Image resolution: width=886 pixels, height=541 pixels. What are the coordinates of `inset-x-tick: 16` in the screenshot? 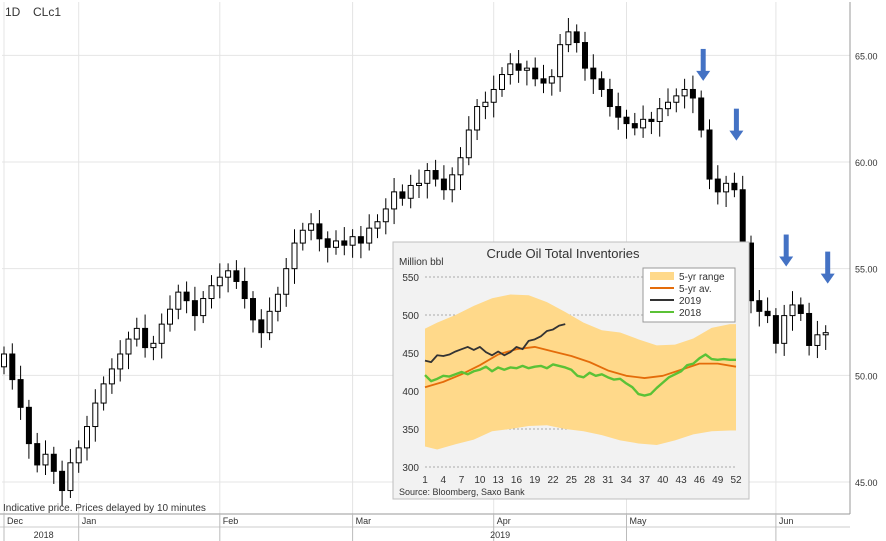 It's located at (517, 480).